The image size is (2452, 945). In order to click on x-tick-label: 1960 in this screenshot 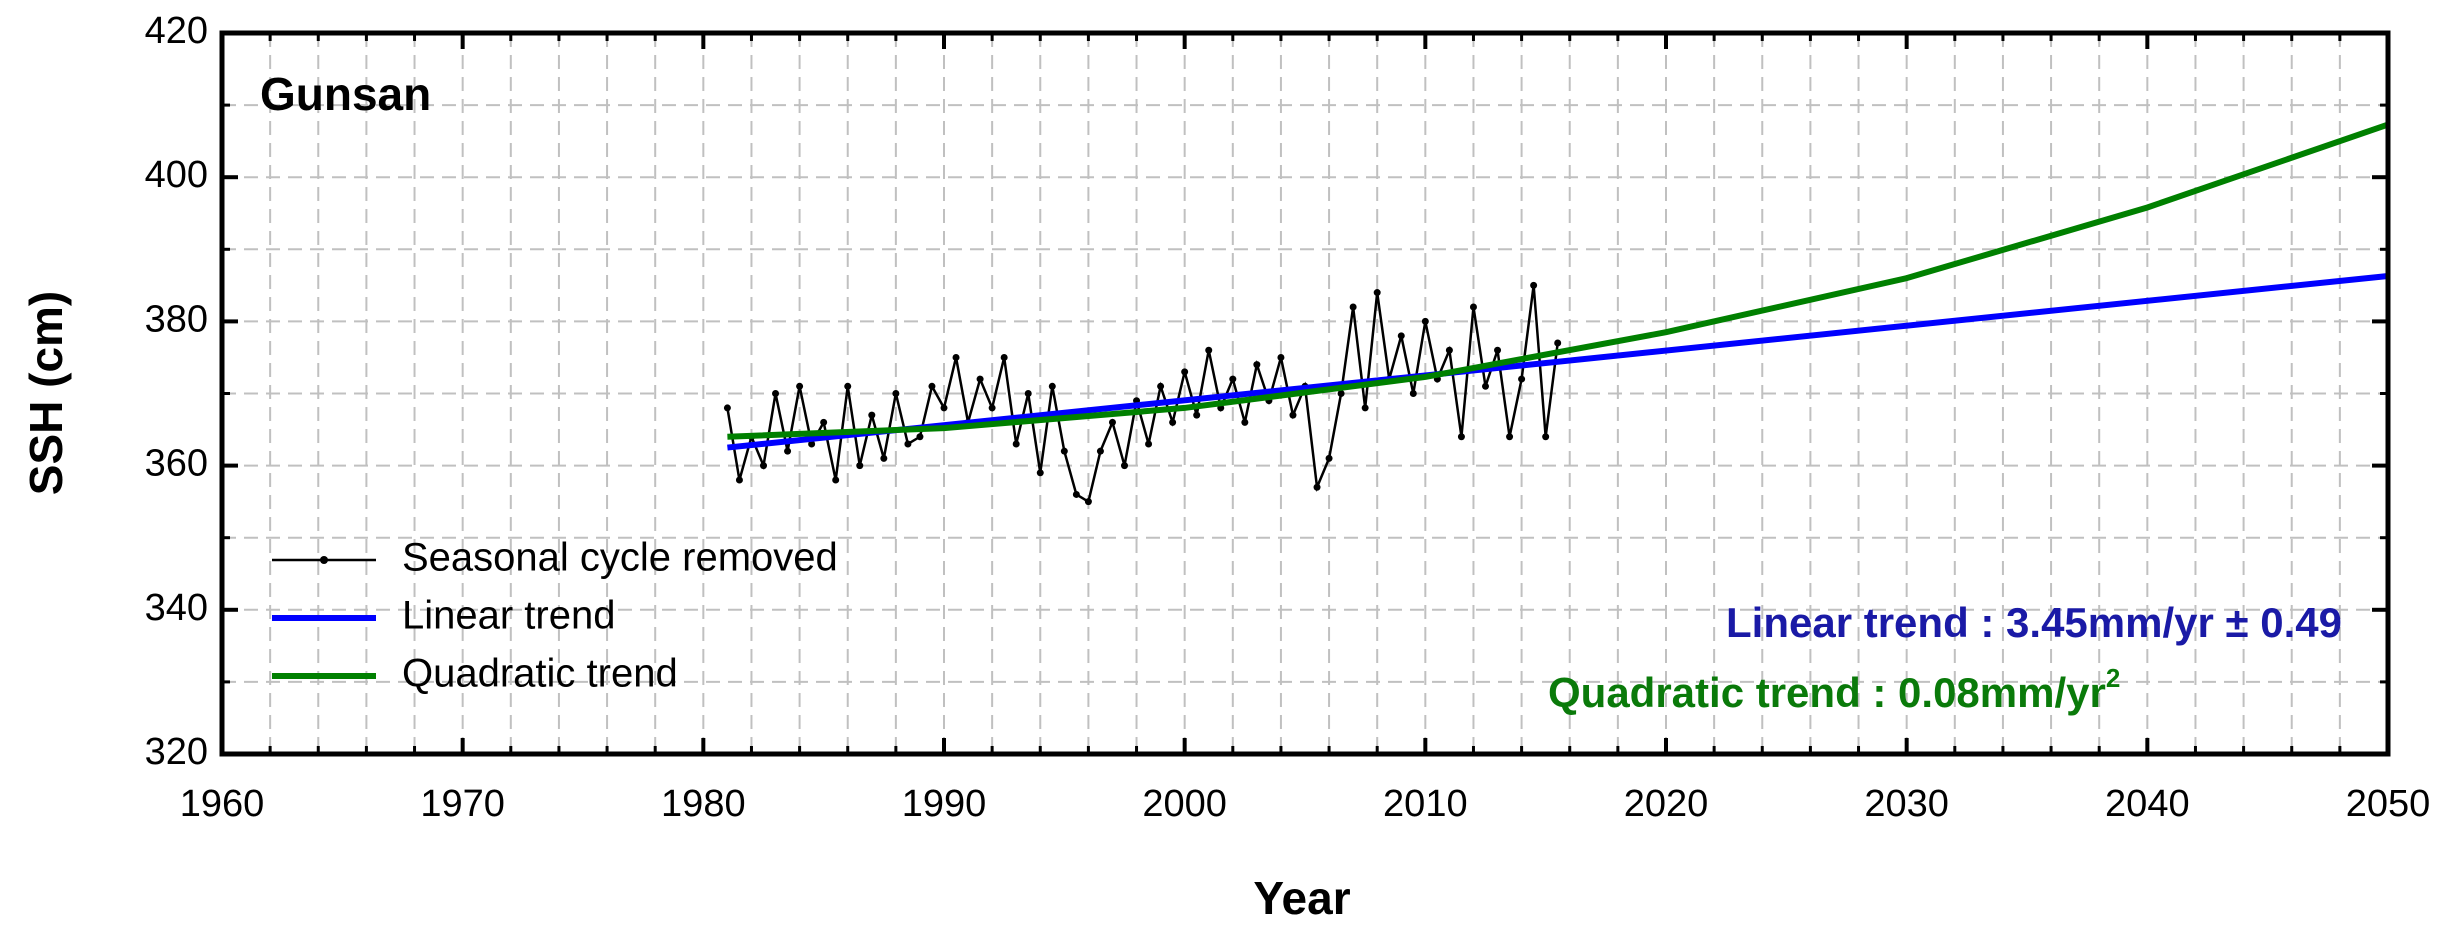, I will do `click(222, 804)`.